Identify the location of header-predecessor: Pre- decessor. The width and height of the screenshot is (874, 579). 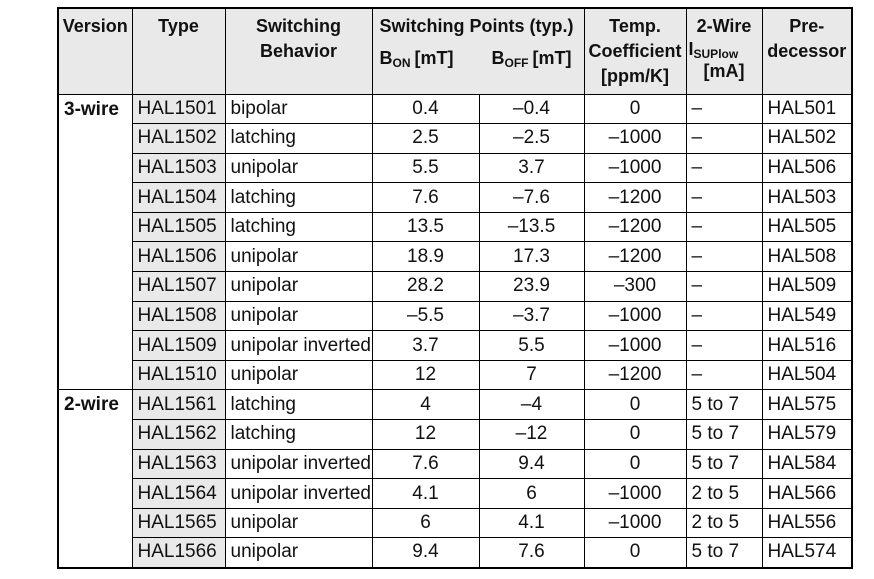
(807, 51).